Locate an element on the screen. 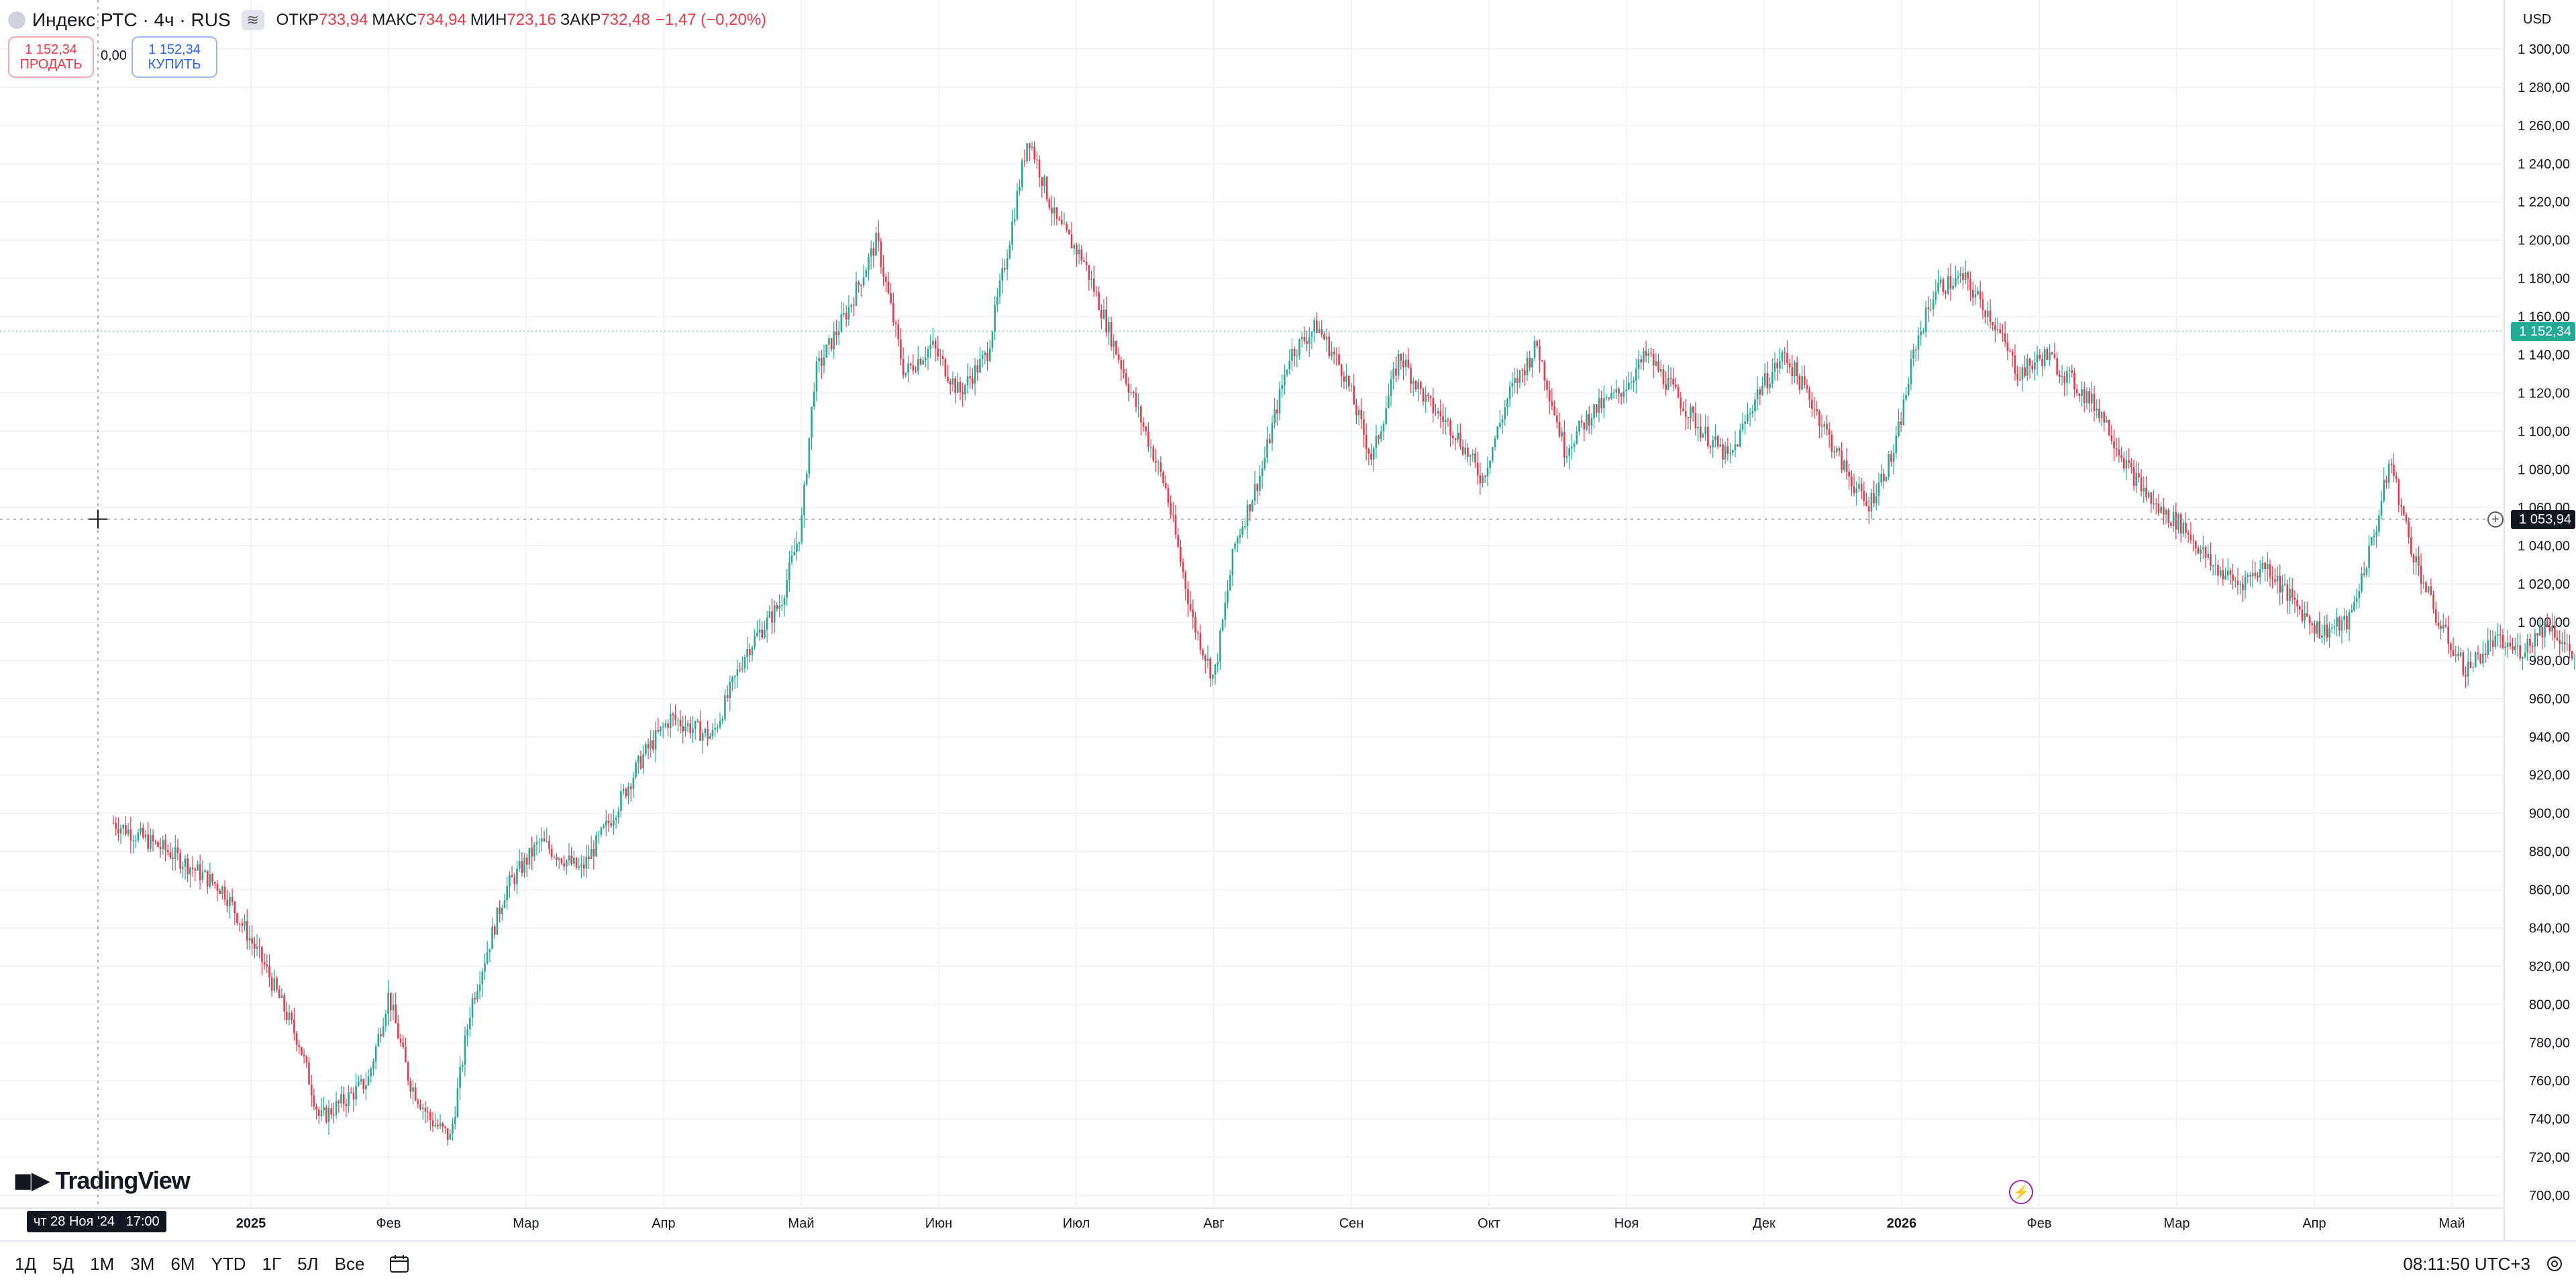 This screenshot has width=2576, height=1286. calendar-goto-icon is located at coordinates (399, 1264).